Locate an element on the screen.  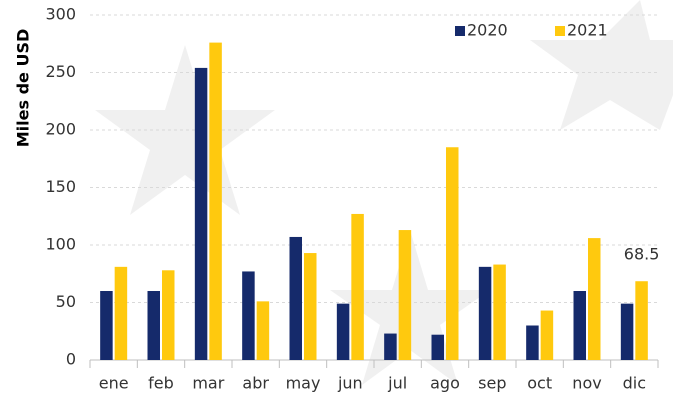
x-tick-label: dic is located at coordinates (634, 383).